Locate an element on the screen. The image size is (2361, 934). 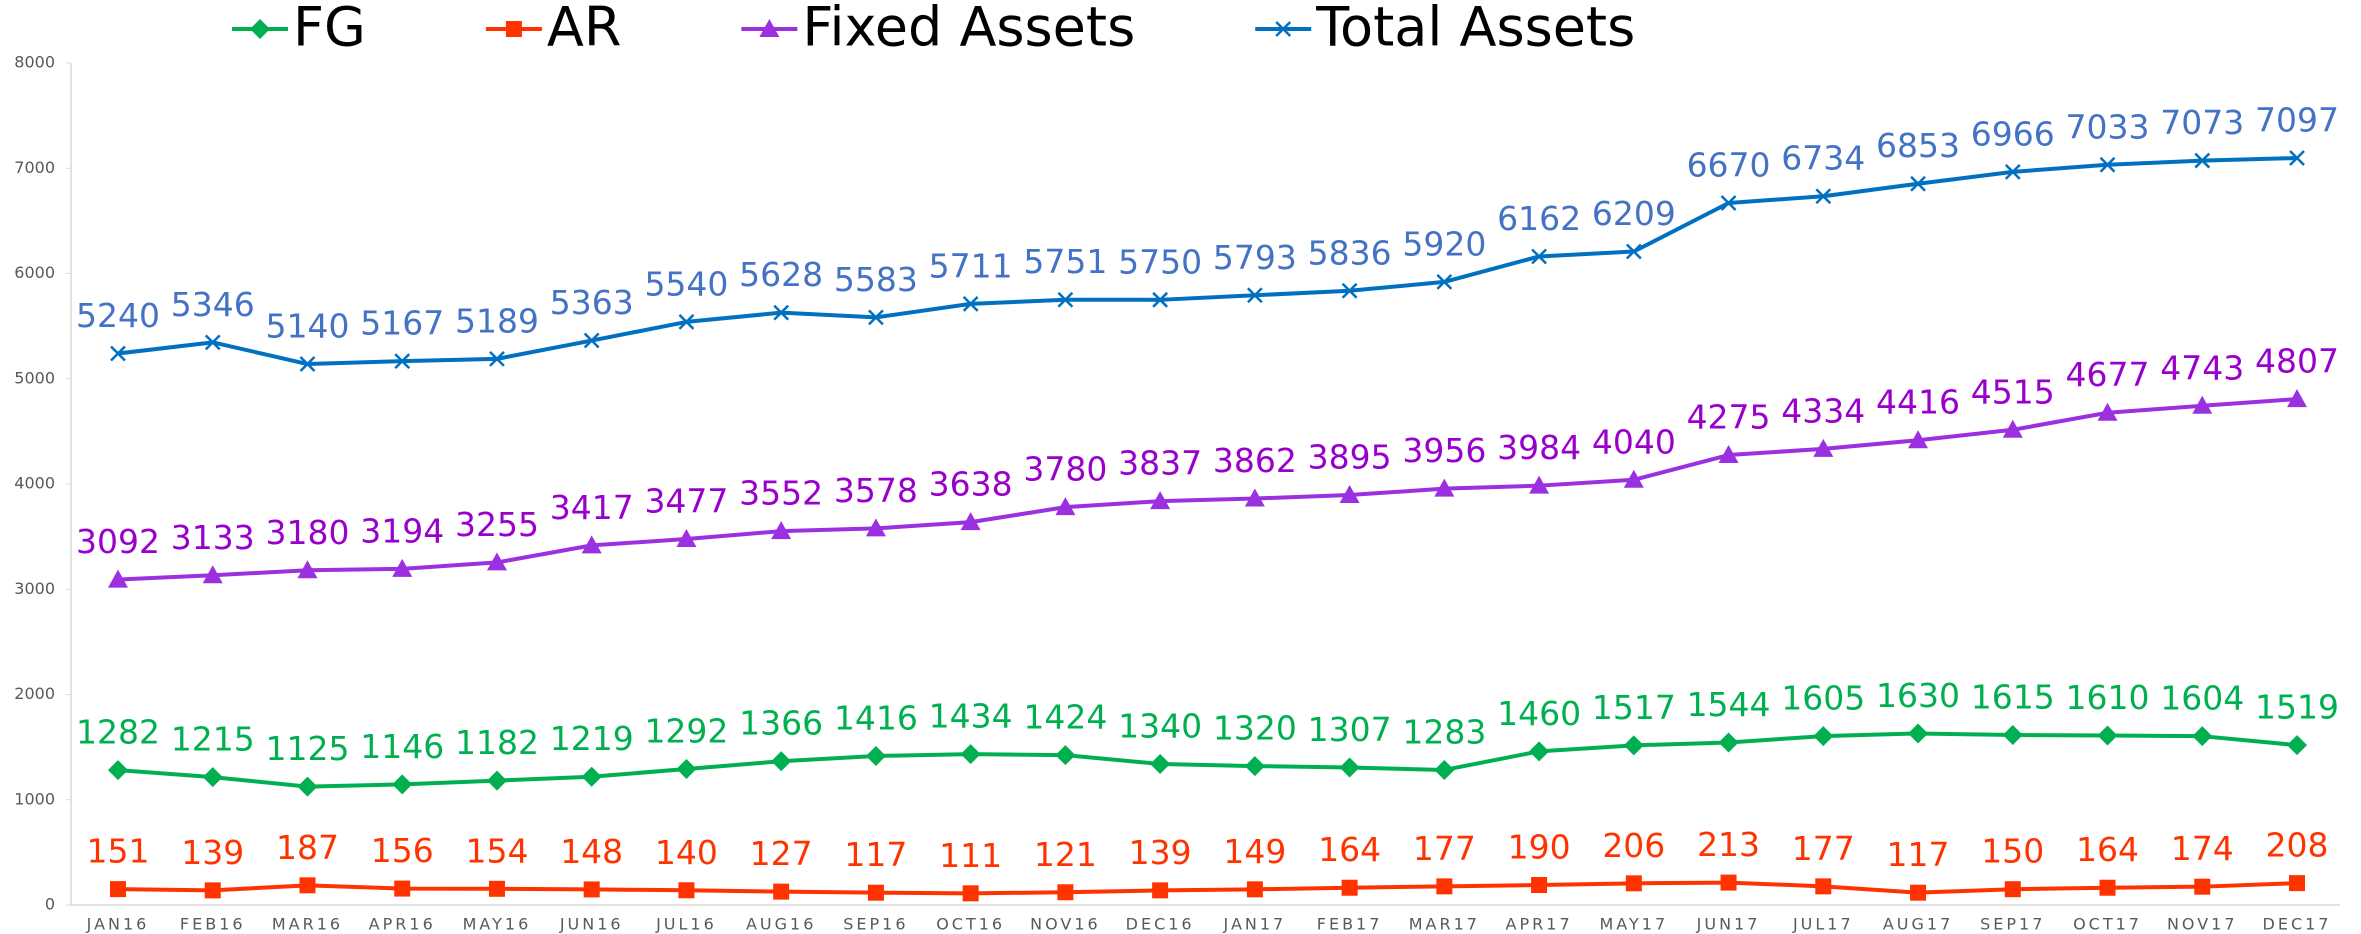
x-tick-label: JUL17 is located at coordinates (1823, 924).